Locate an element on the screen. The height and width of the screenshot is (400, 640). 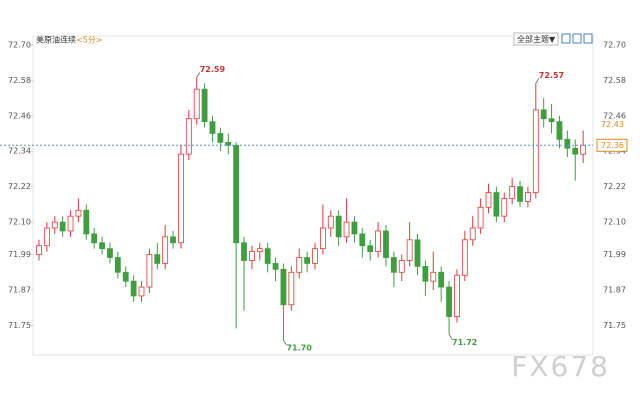
annotation: 72.57 is located at coordinates (551, 75).